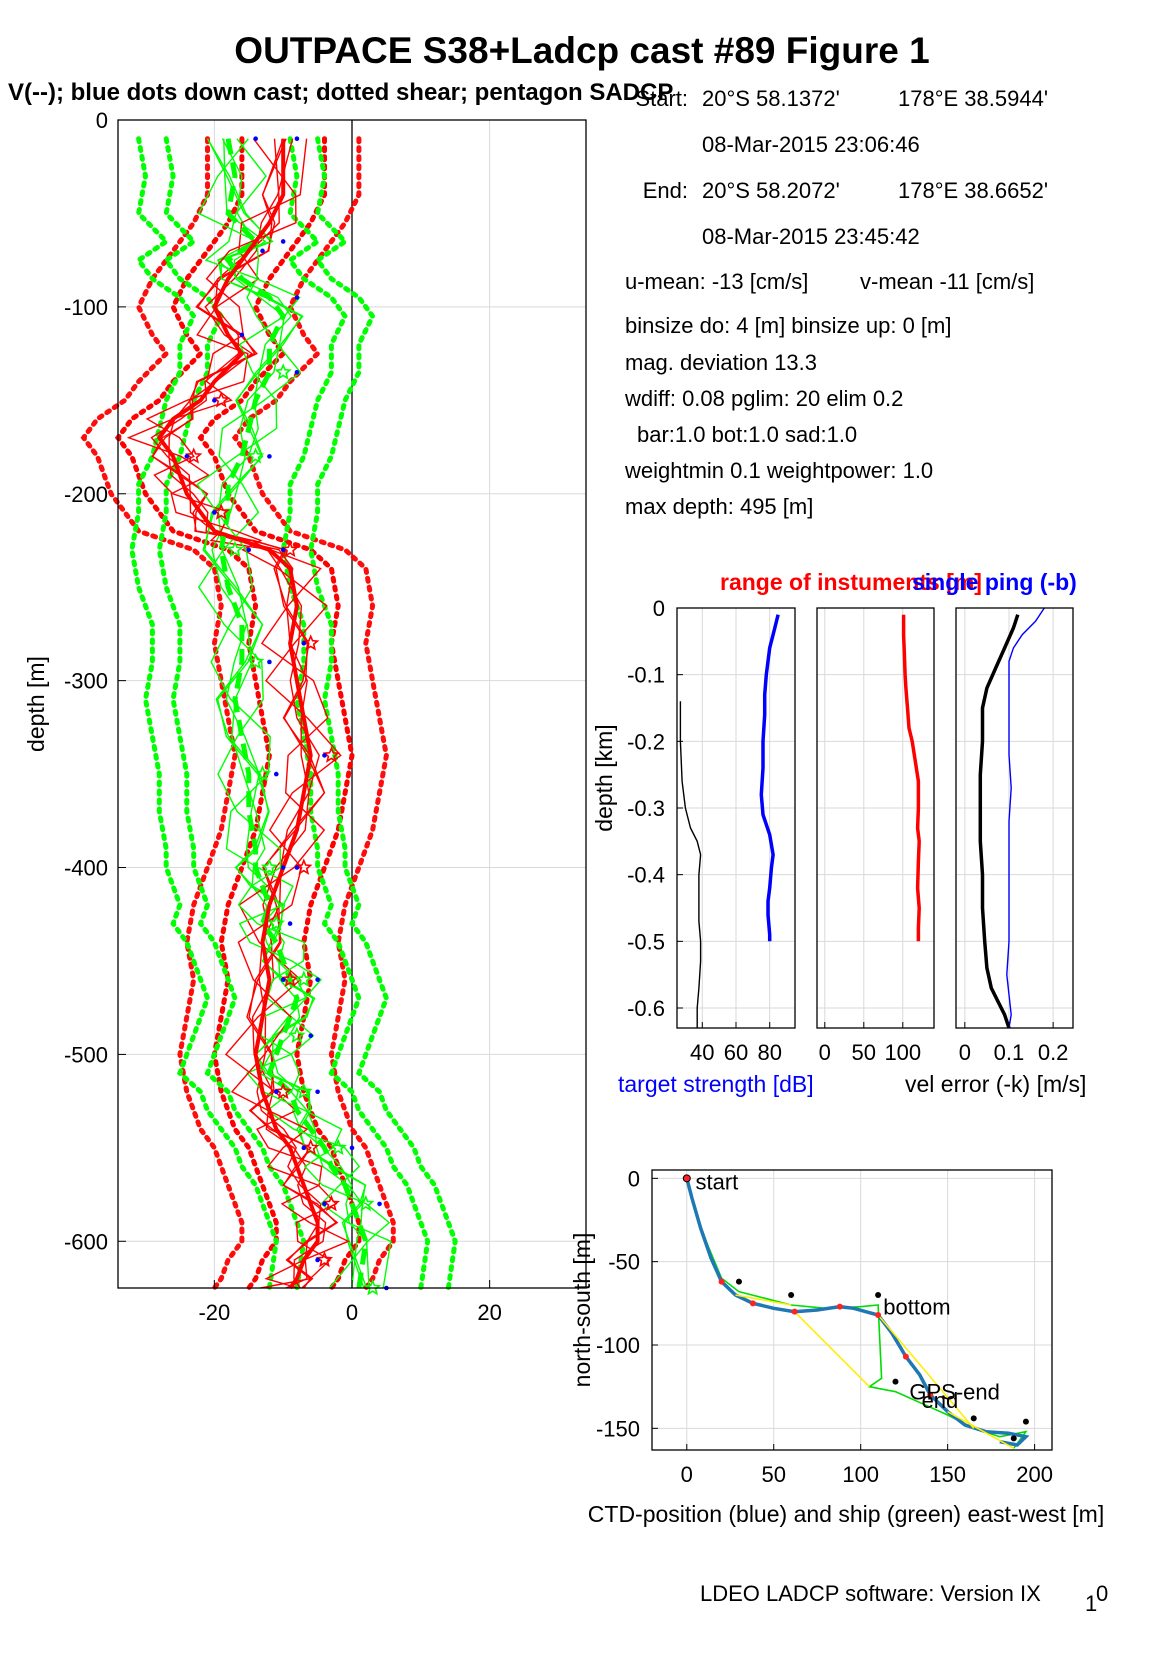  I want to click on y-axis-label: depth [m], so click(36, 704).